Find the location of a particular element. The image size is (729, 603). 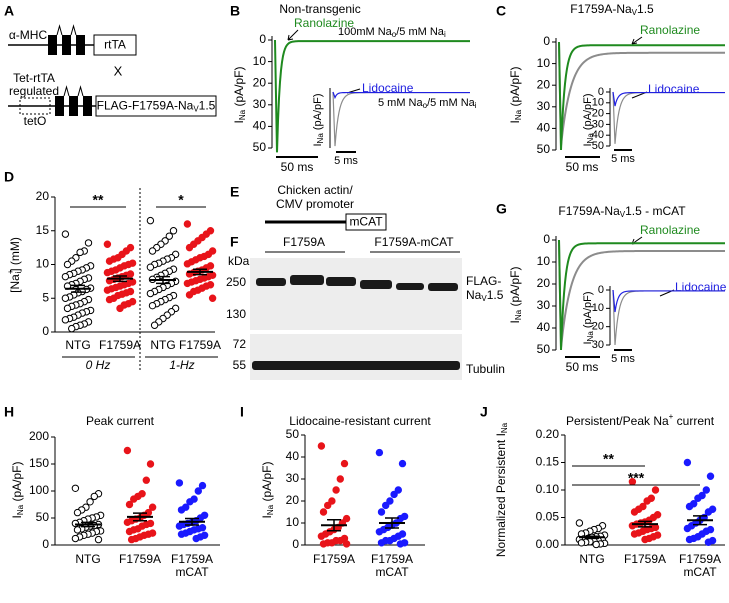

text-part: 1.5 is located at coordinates (207, 106).